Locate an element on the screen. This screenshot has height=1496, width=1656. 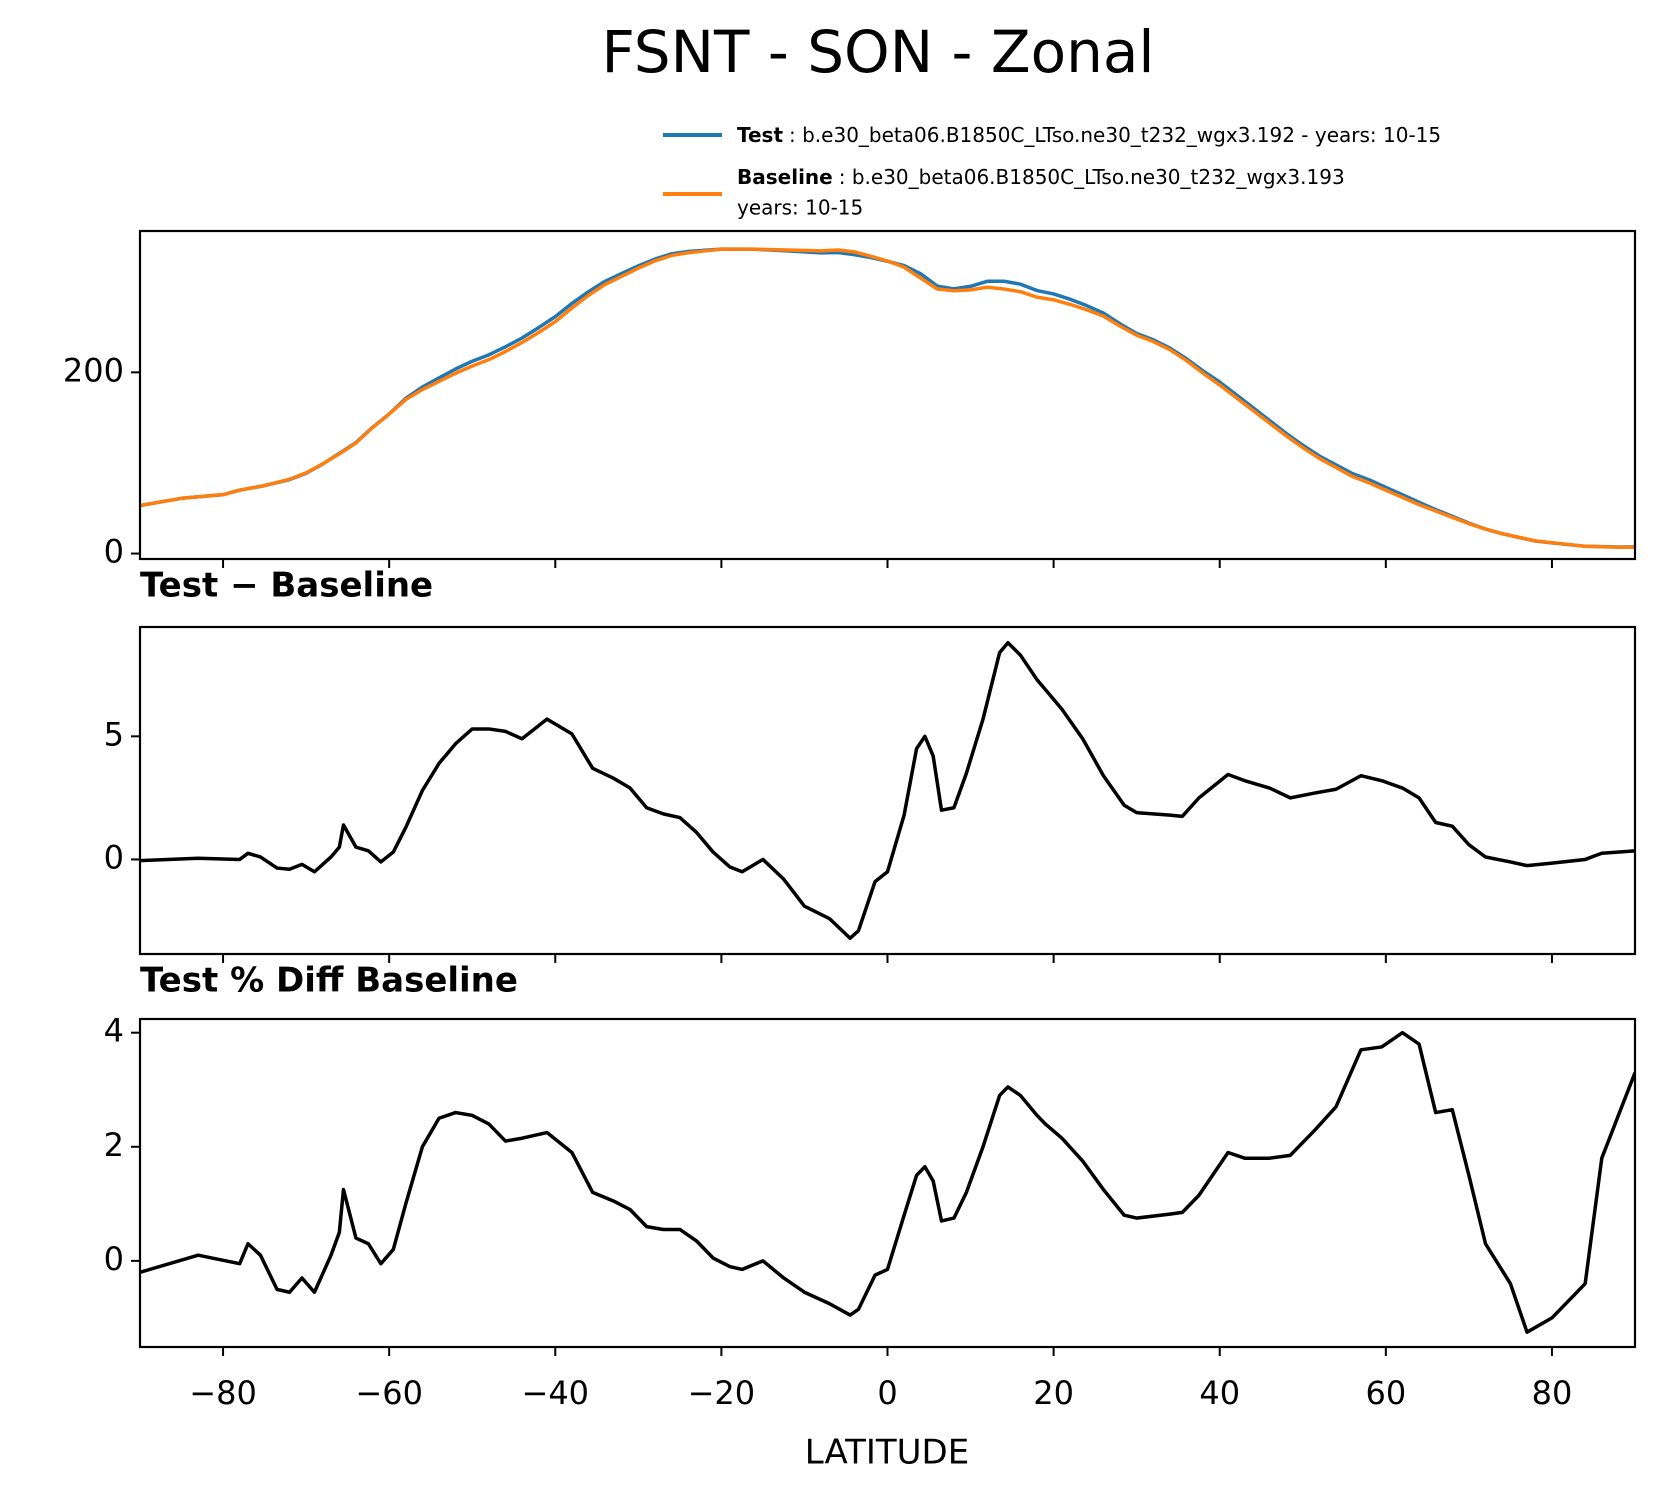
y-tick-label: 200 is located at coordinates (93, 370).